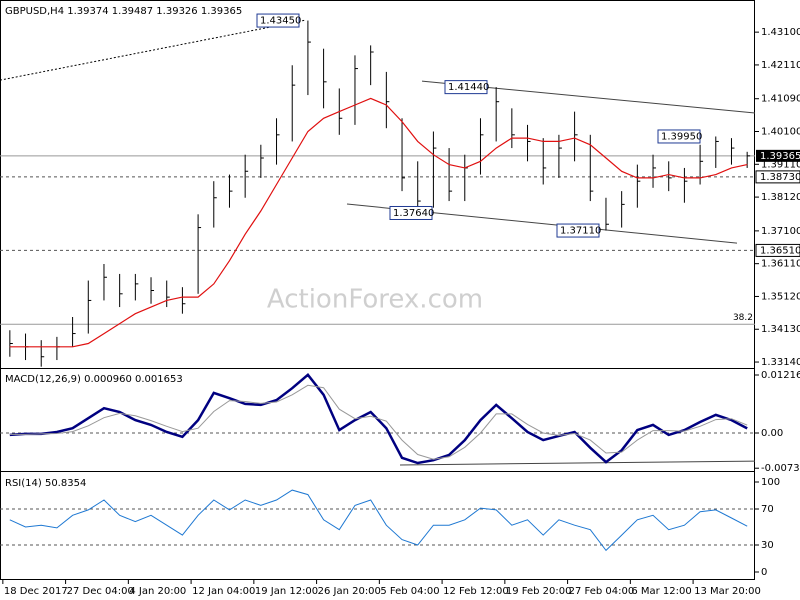 The height and width of the screenshot is (600, 800). What do you see at coordinates (94, 379) in the screenshot?
I see `panel-title: MACD(12,26,9) 0.000960 0.001653` at bounding box center [94, 379].